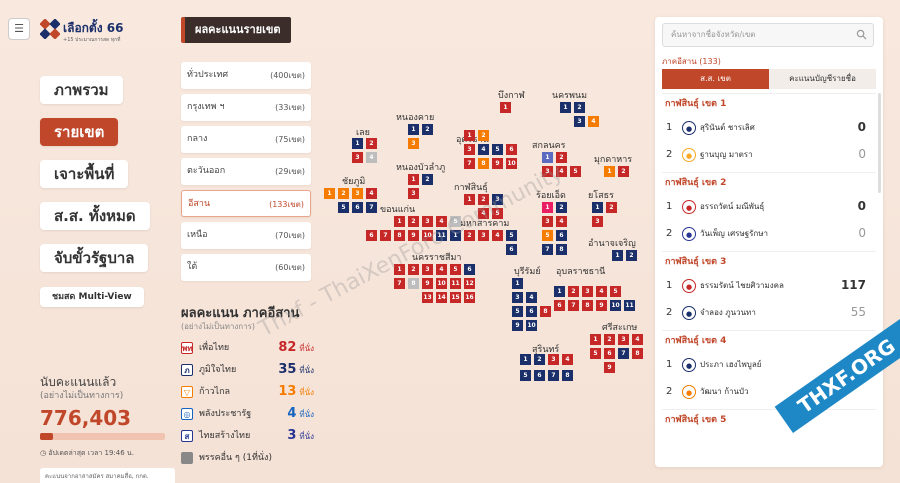 The width and height of the screenshot is (900, 483). What do you see at coordinates (92, 297) in the screenshot?
I see `nav-multi-view: ชมสด Multi-View` at bounding box center [92, 297].